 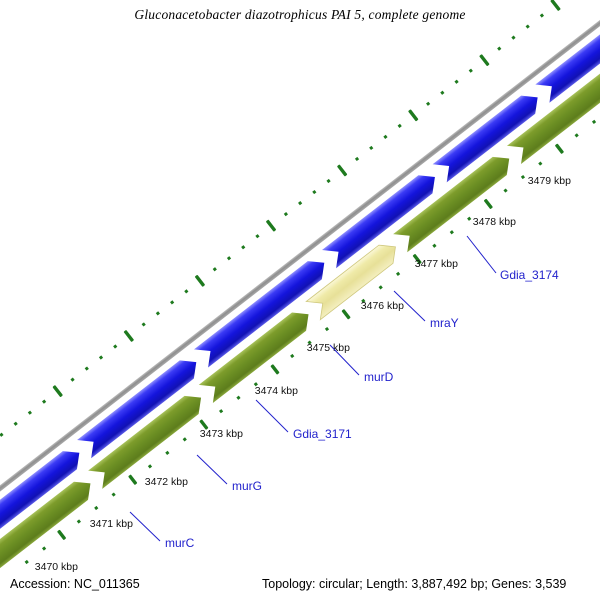 What do you see at coordinates (180, 543) in the screenshot?
I see `gene-label-murC: murC` at bounding box center [180, 543].